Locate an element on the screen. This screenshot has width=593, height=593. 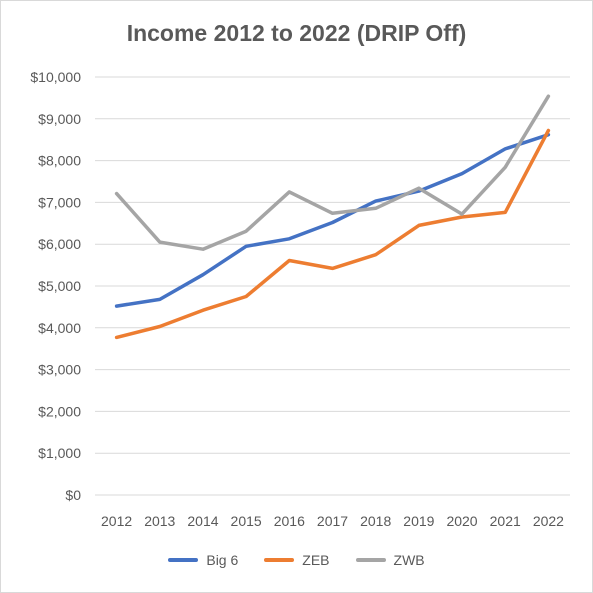
x-tick-label: 2020 is located at coordinates (461, 521).